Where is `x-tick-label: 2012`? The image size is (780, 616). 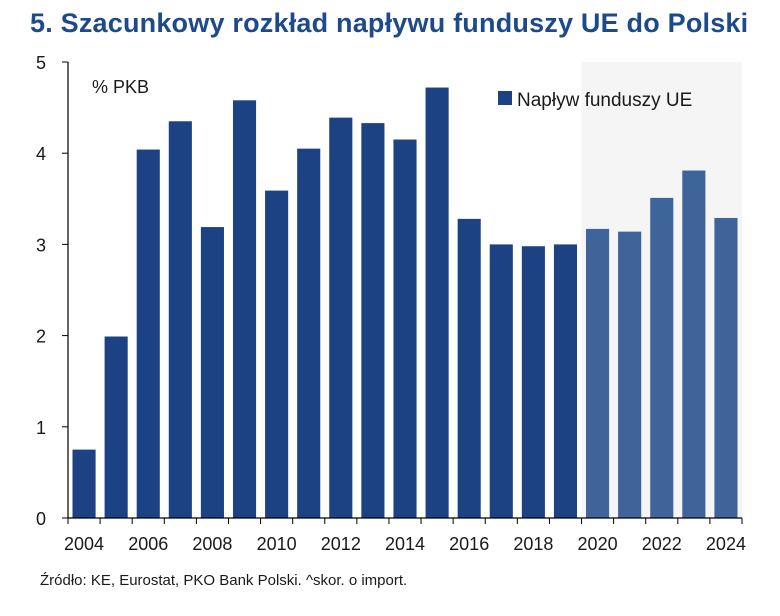
x-tick-label: 2012 is located at coordinates (341, 544).